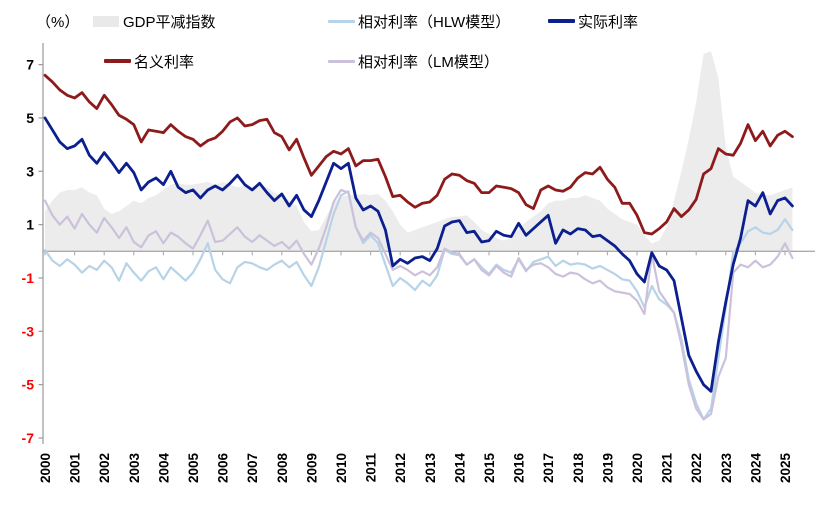 Image resolution: width=826 pixels, height=516 pixels. What do you see at coordinates (164, 62) in the screenshot?
I see `legend-label-nominal-rate: 名义利率` at bounding box center [164, 62].